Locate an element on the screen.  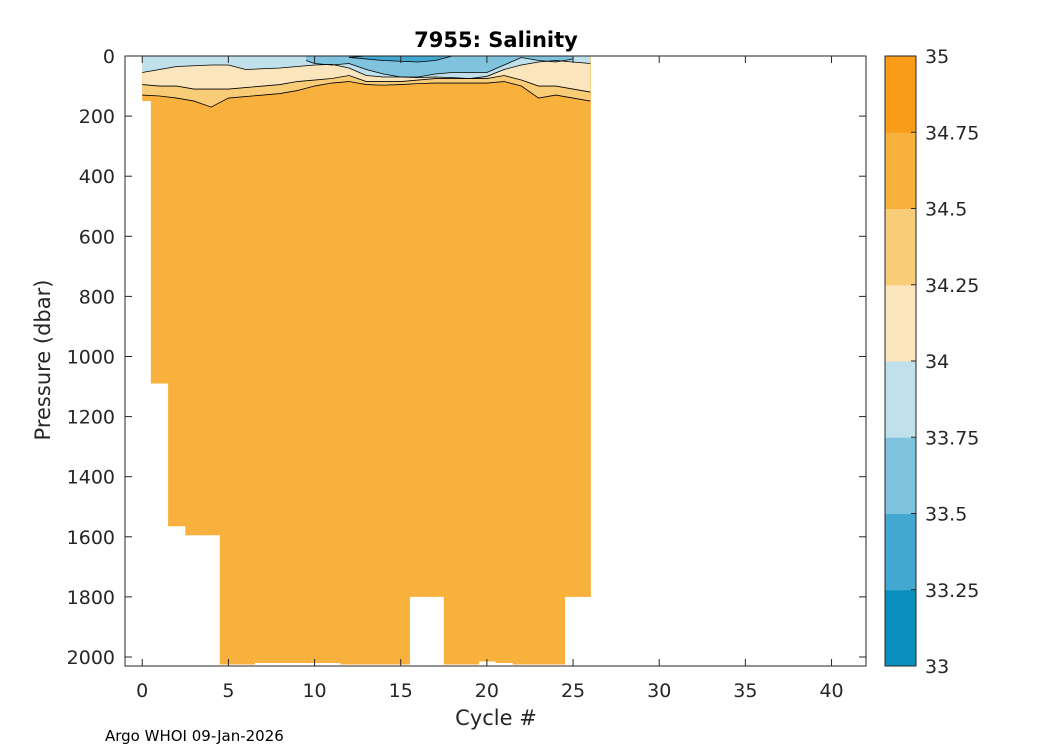
x-tick-label: 20 is located at coordinates (487, 691).